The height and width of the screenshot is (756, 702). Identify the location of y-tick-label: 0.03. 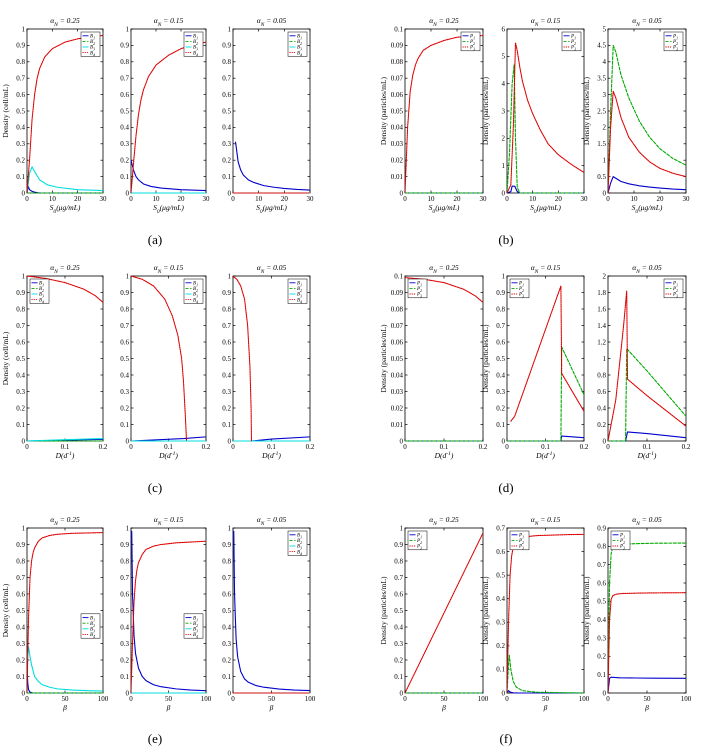
(397, 392).